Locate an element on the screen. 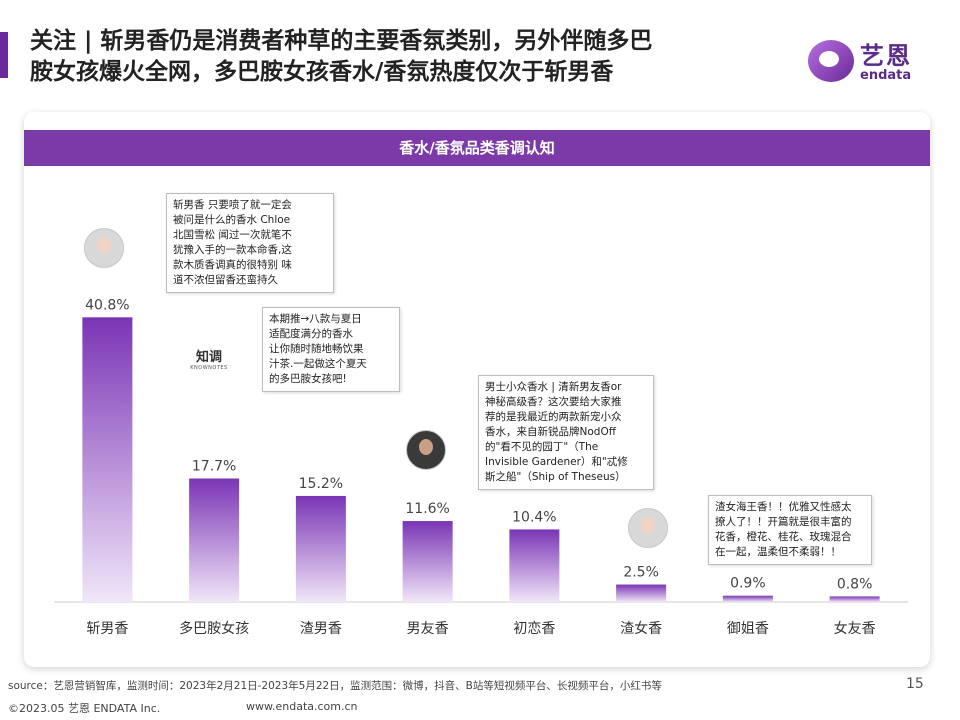  website-link: www.endata.com.cn is located at coordinates (302, 706).